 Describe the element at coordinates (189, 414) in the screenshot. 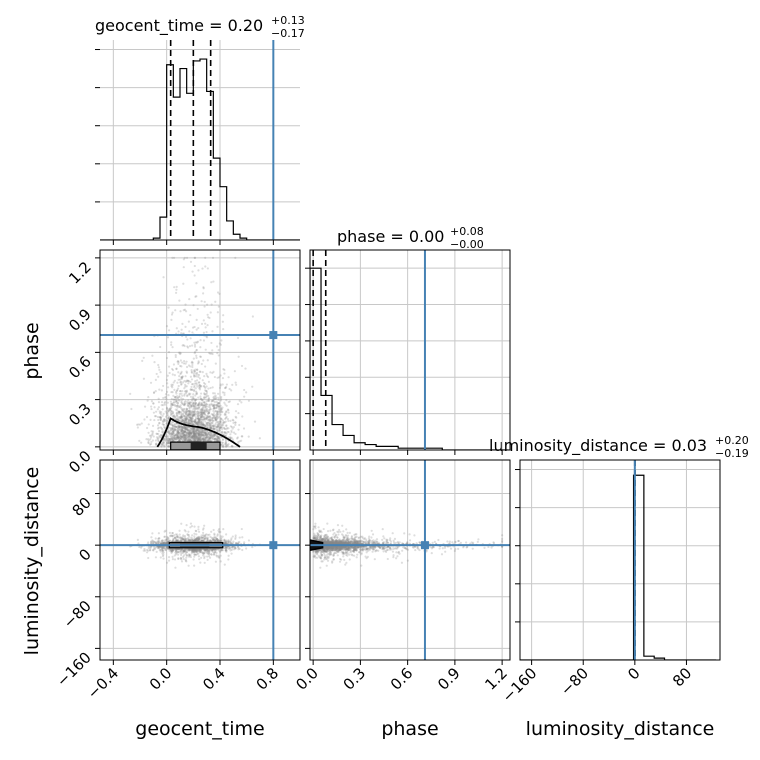

I see `sample-point-1-0-1903` at that location.